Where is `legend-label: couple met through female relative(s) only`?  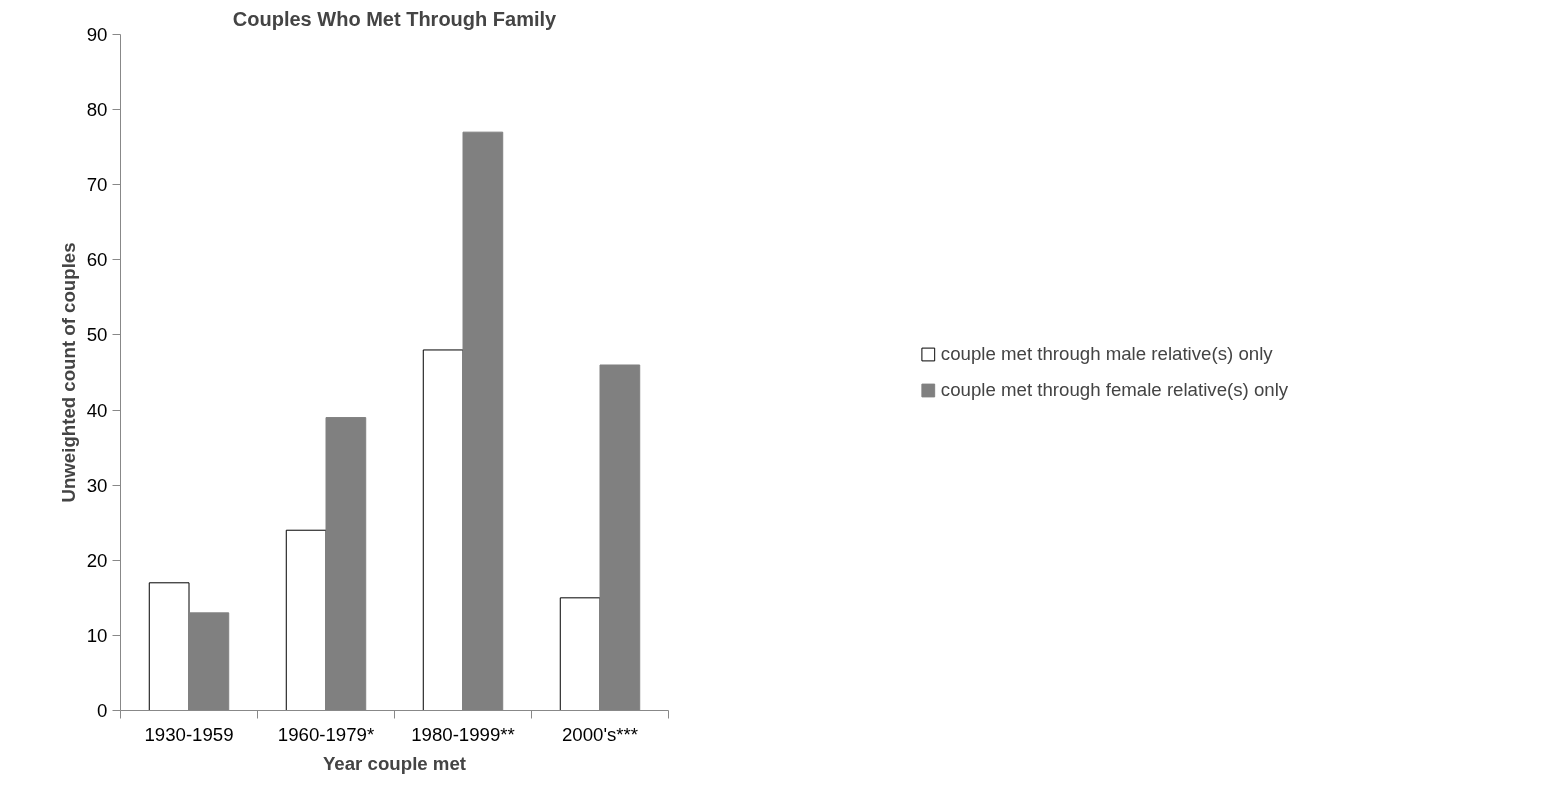 legend-label: couple met through female relative(s) only is located at coordinates (1114, 390).